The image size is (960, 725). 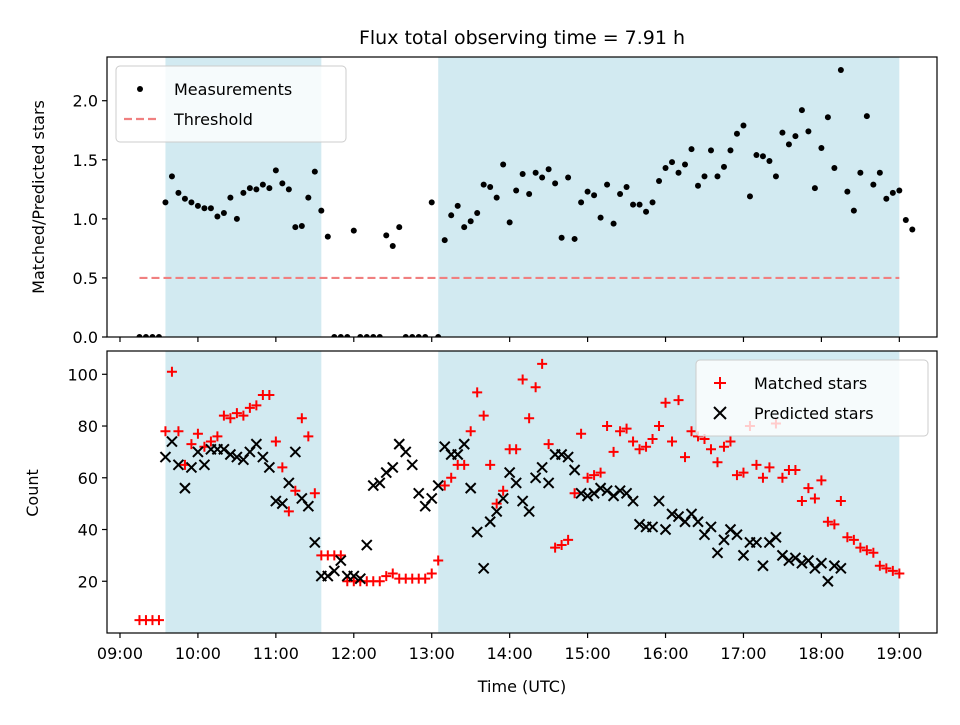 What do you see at coordinates (521, 686) in the screenshot?
I see `x-axis-label: Time (UTC)` at bounding box center [521, 686].